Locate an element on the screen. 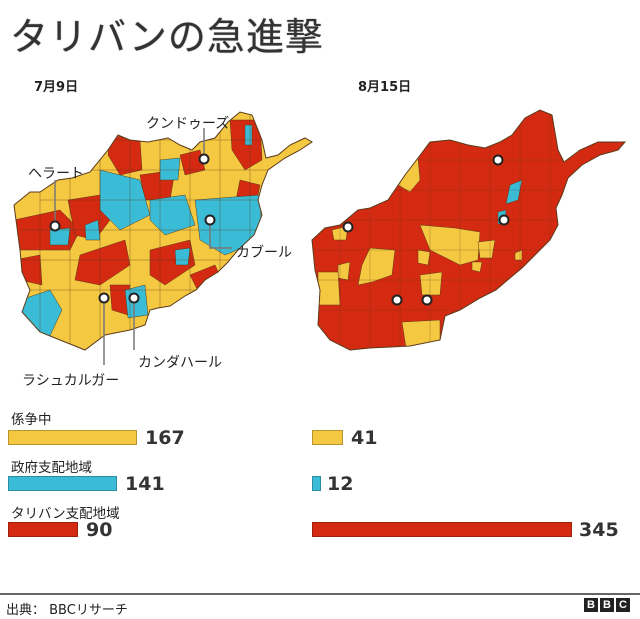  bar-aug15-taliban is located at coordinates (442, 529).